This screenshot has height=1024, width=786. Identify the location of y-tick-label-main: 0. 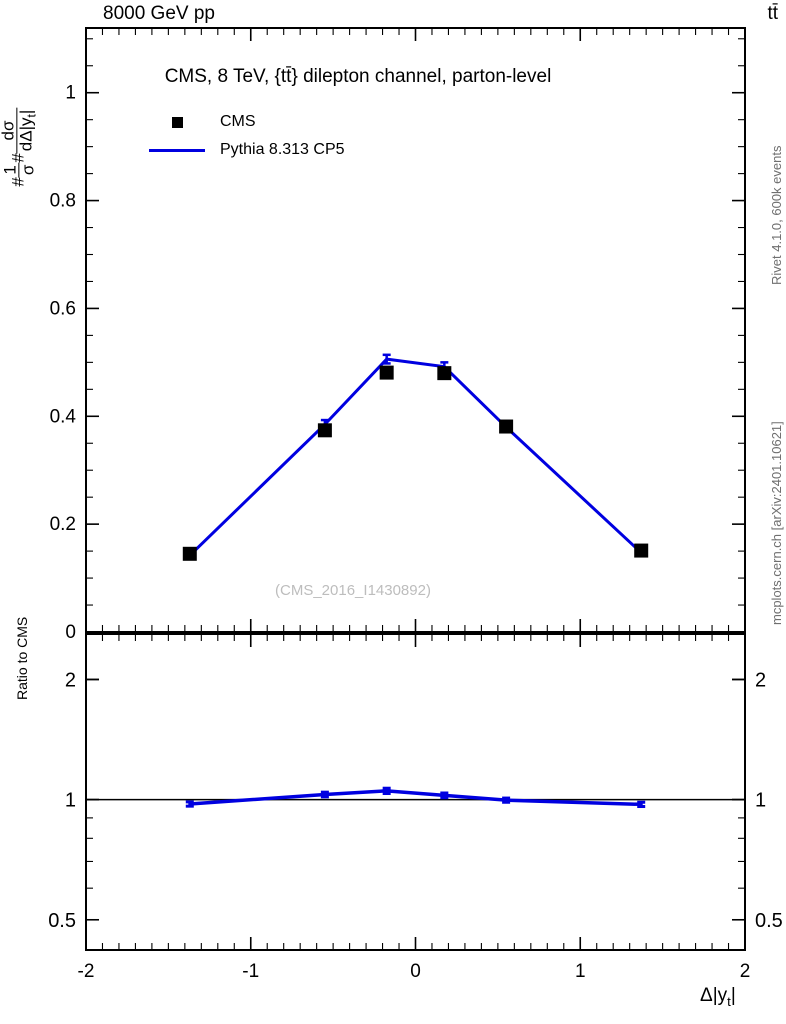
(70, 632).